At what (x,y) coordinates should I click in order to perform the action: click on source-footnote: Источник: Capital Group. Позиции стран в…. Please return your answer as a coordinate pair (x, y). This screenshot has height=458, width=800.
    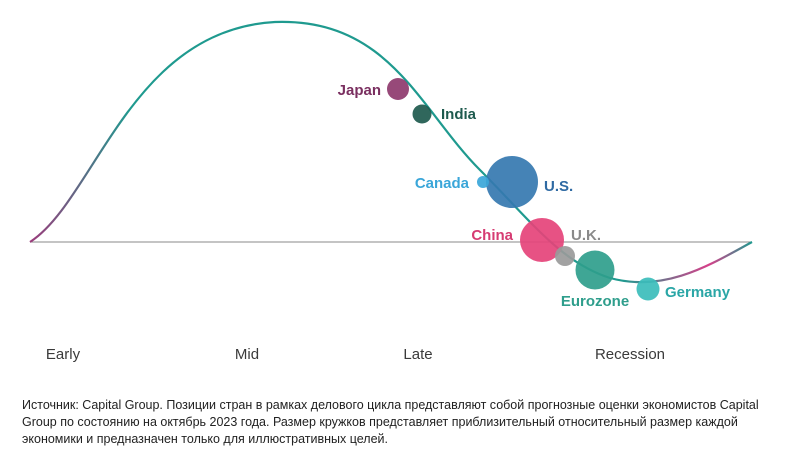
    Looking at the image, I should click on (390, 422).